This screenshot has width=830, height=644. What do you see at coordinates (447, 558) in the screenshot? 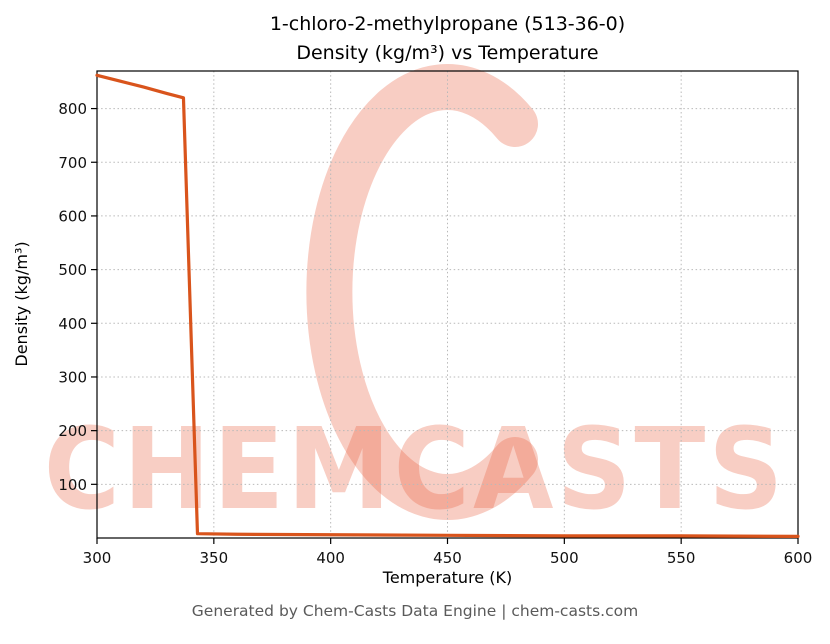
I see `svg-text: 450` at bounding box center [447, 558].